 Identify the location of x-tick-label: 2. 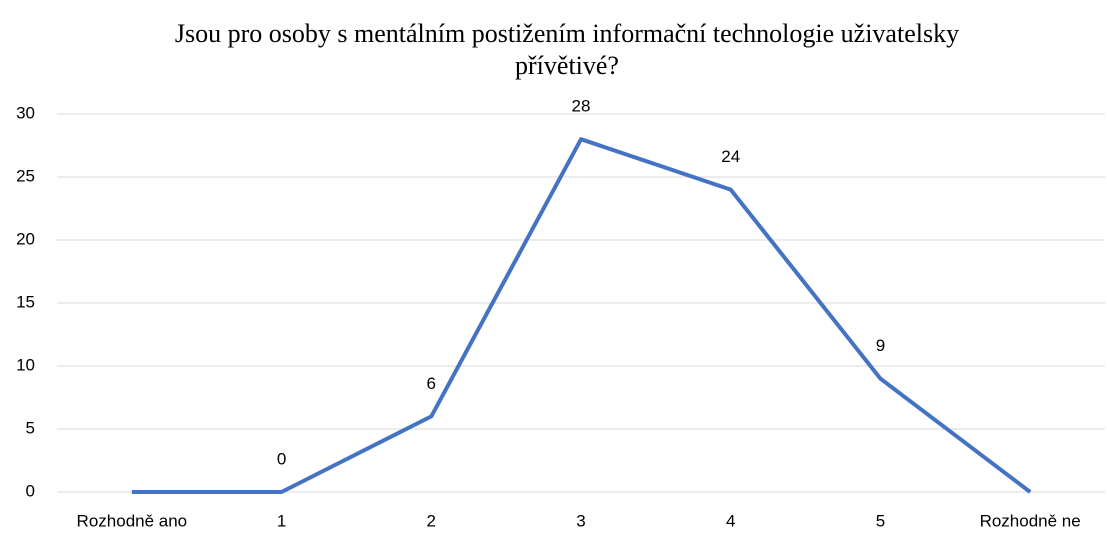
(431, 520).